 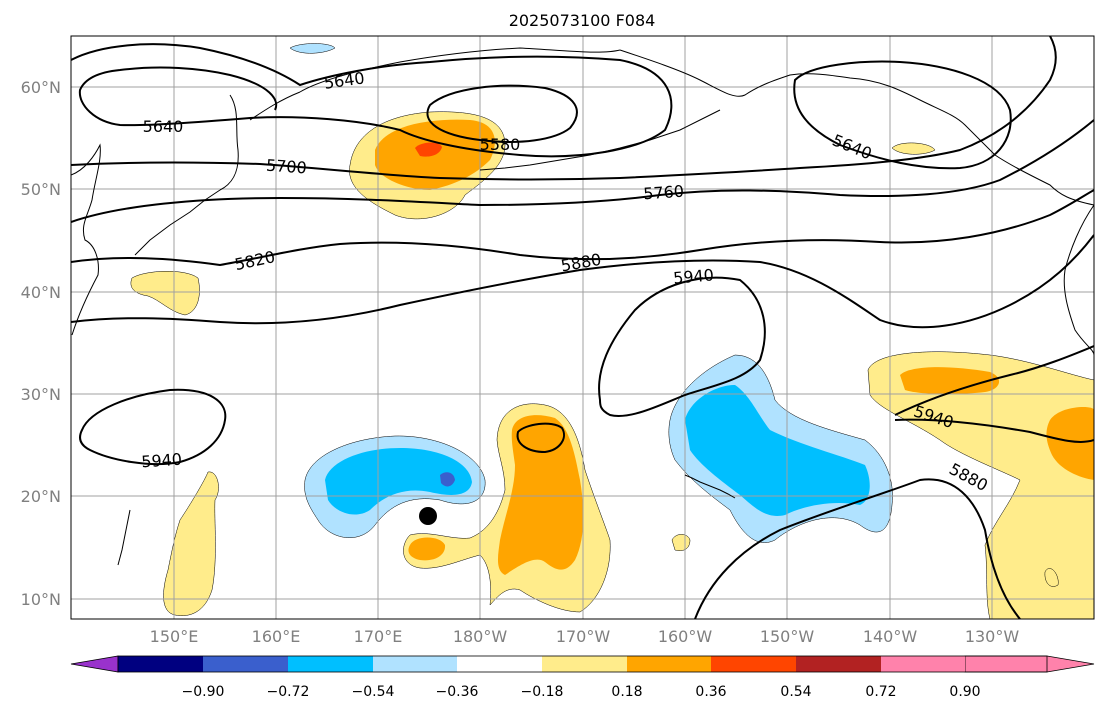 What do you see at coordinates (174, 636) in the screenshot?
I see `lon-label-150e: 150°E` at bounding box center [174, 636].